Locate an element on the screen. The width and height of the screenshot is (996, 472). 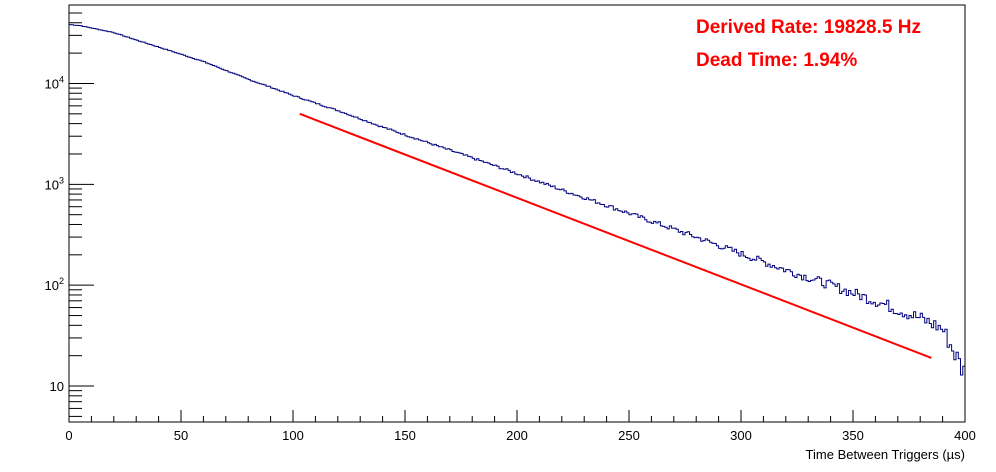
y-tick-label: 10² is located at coordinates (54, 284).